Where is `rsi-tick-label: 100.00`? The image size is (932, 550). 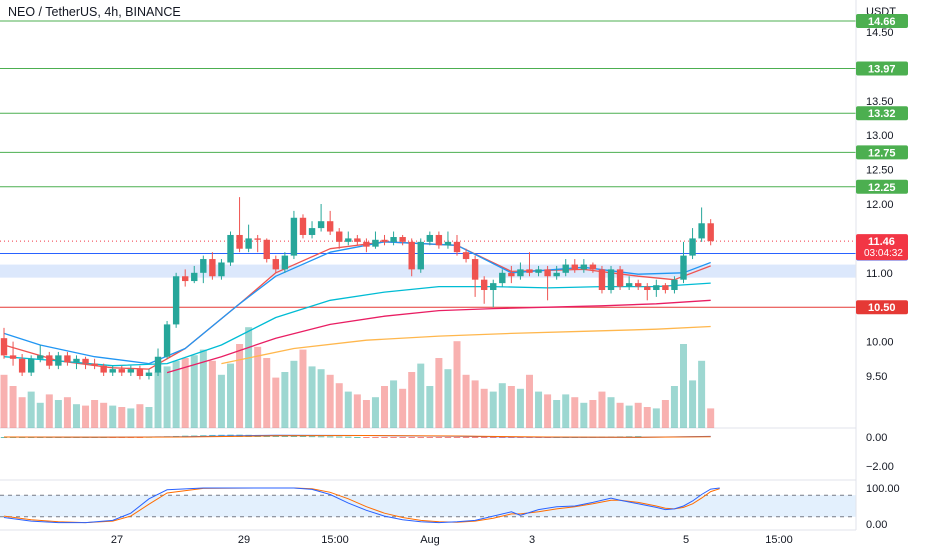 rsi-tick-label: 100.00 is located at coordinates (883, 489).